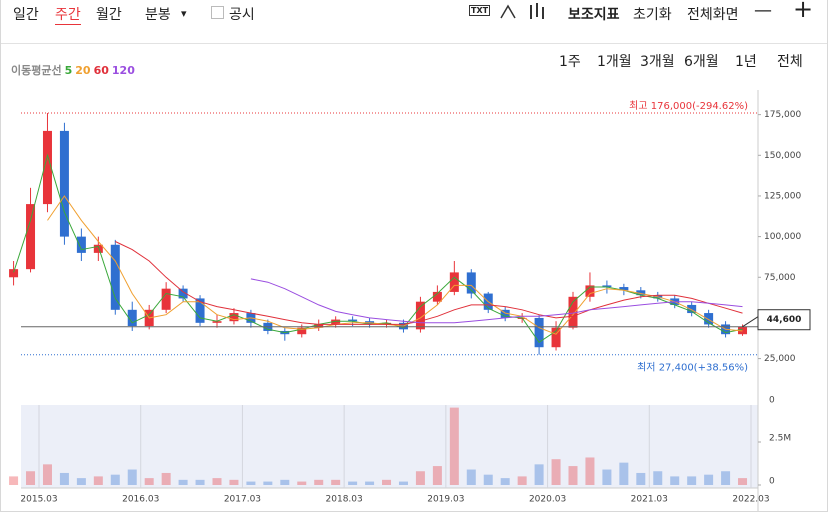 Image resolution: width=828 pixels, height=513 pixels. What do you see at coordinates (614, 62) in the screenshot?
I see `period-button: 1개월` at bounding box center [614, 62].